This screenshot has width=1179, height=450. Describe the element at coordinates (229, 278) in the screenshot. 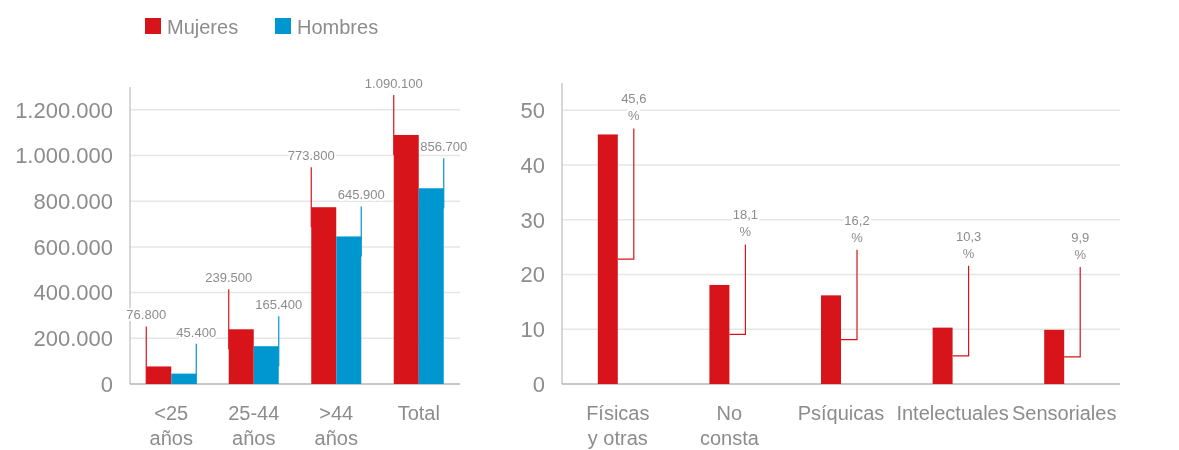

I see `data-label: 239.500` at that location.